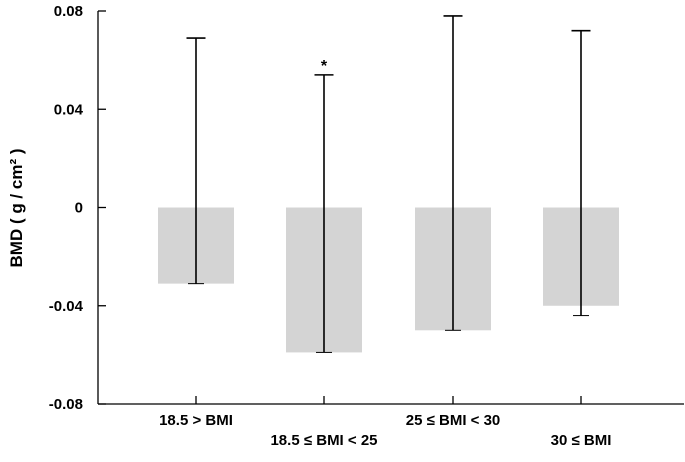  I want to click on y-tick-label: -0.04, so click(66, 306).